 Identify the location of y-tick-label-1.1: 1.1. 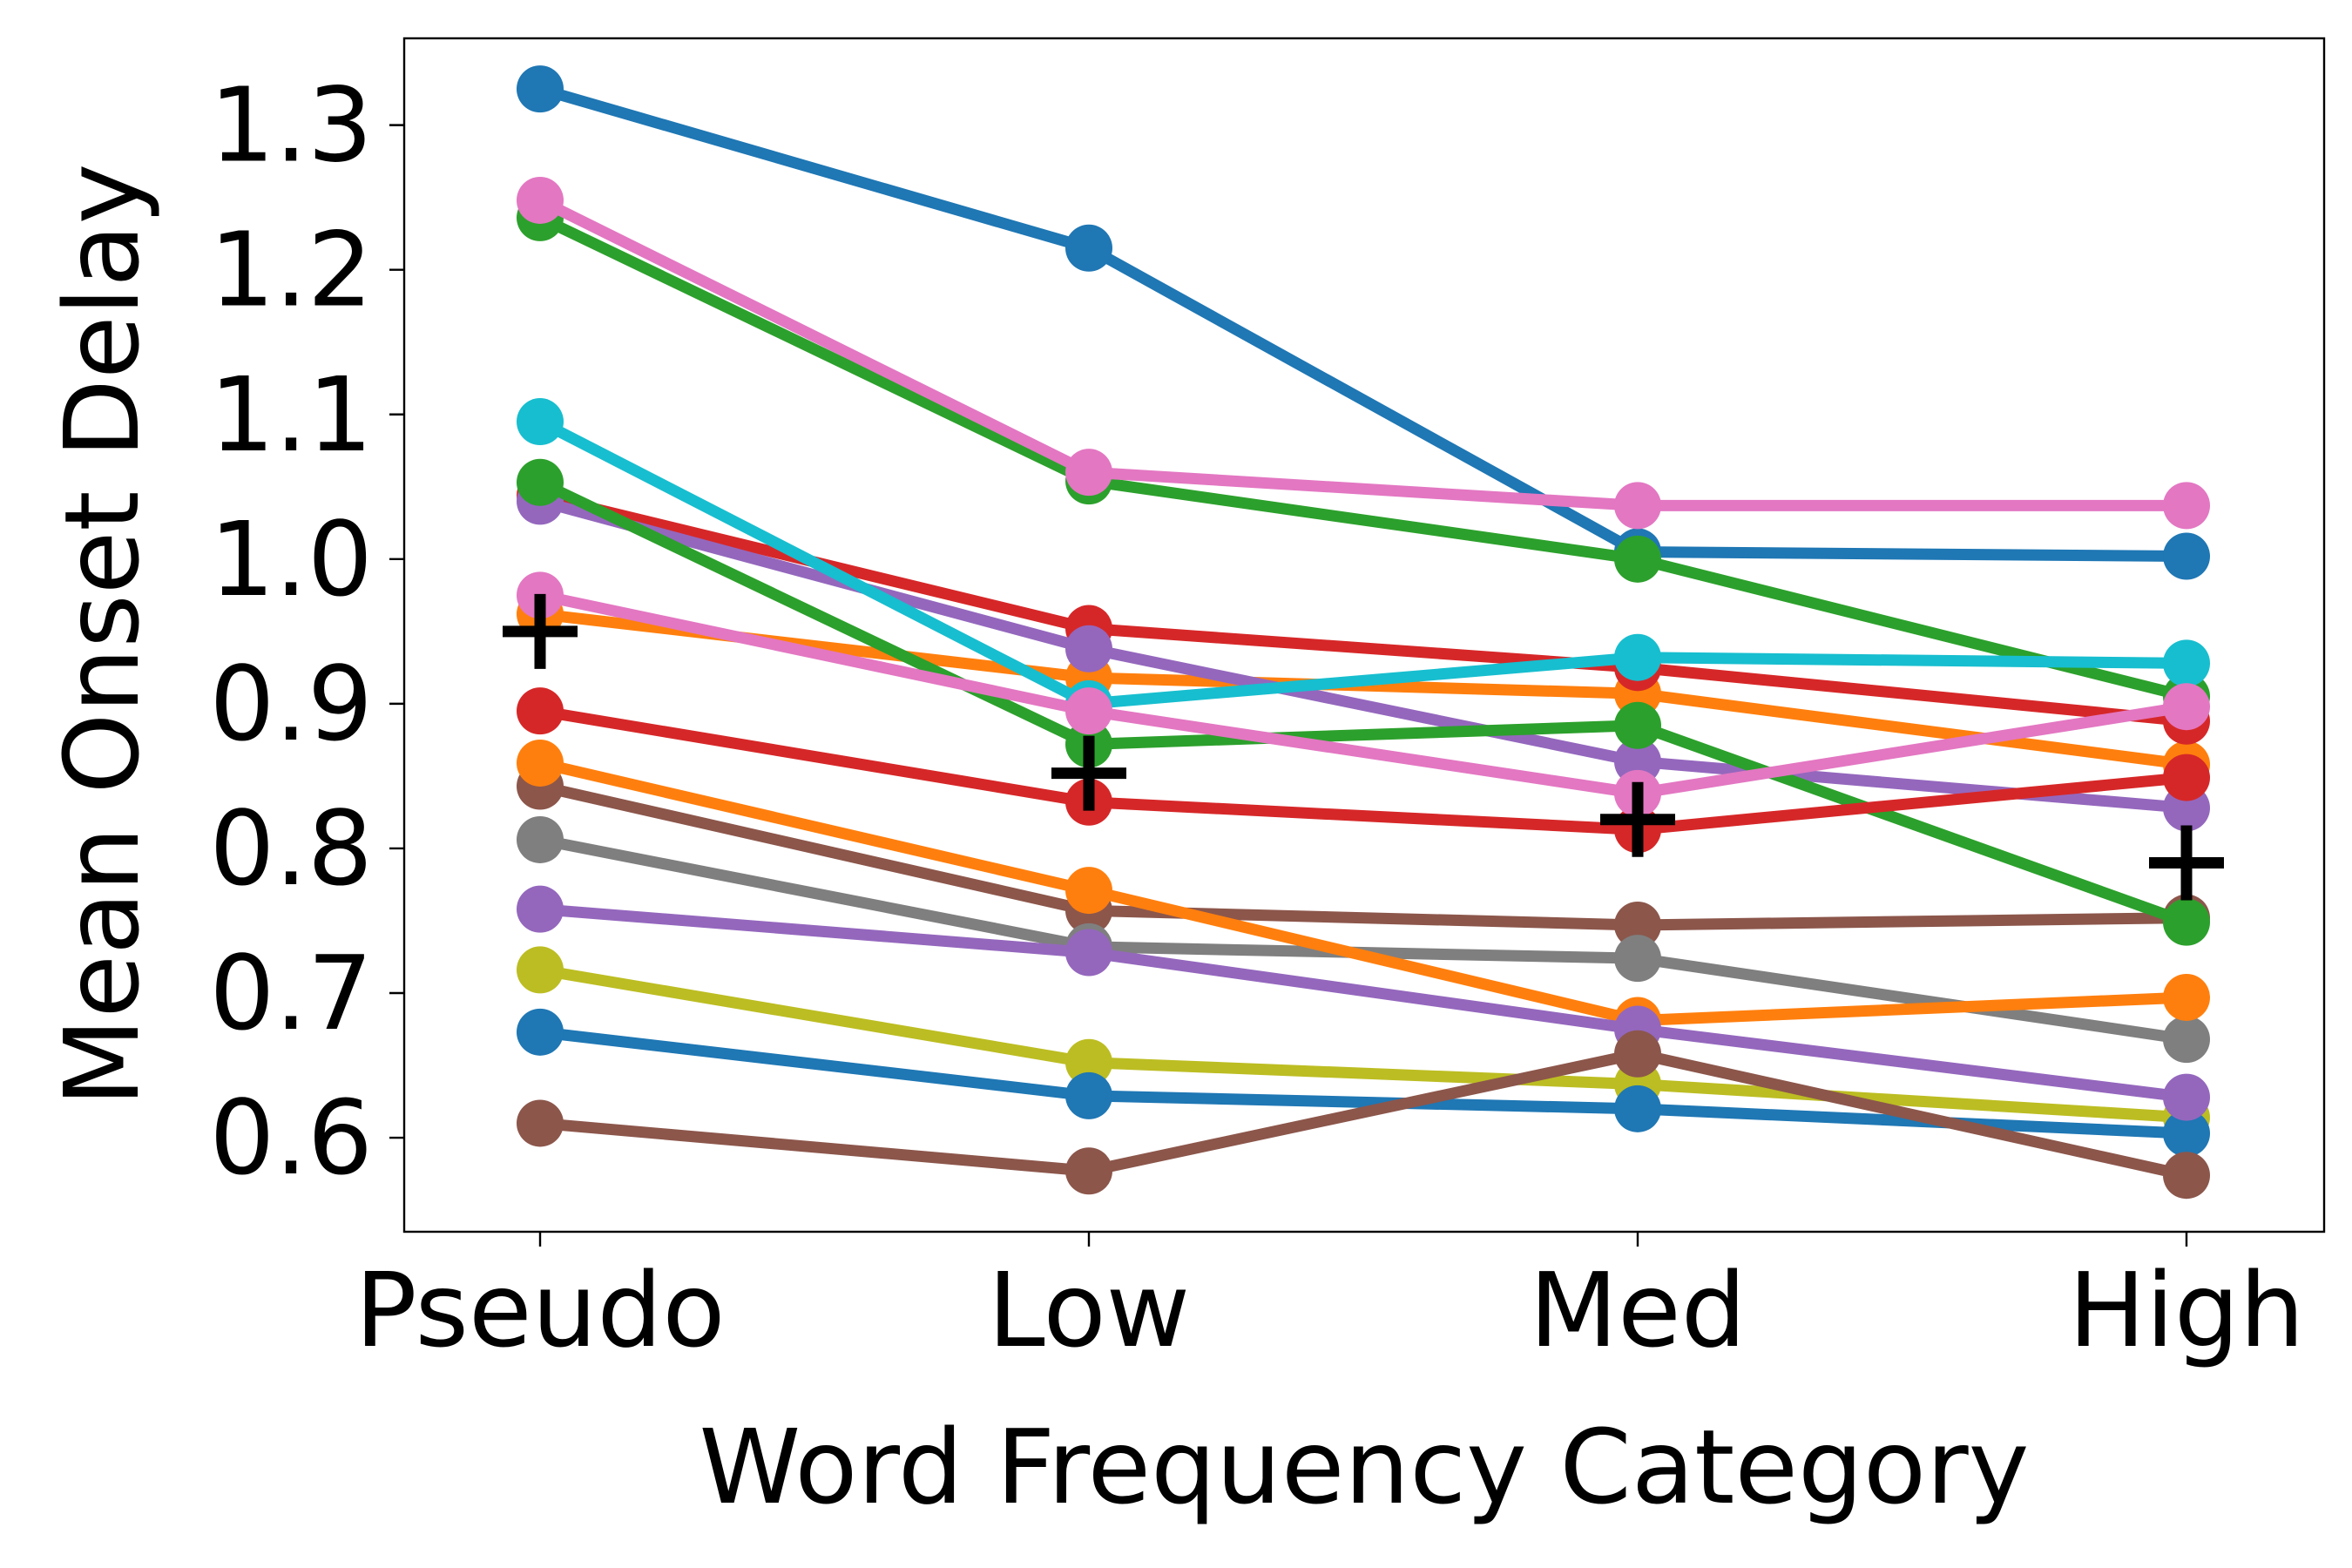
(291, 415).